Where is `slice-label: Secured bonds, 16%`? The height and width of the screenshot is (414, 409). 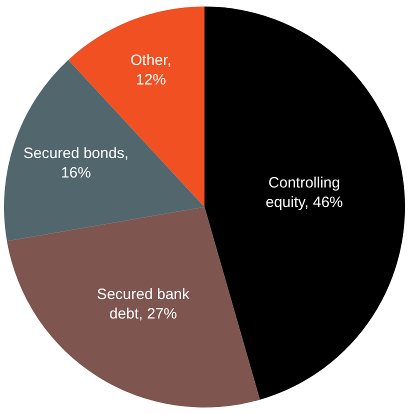 slice-label: Secured bonds, 16% is located at coordinates (75, 163).